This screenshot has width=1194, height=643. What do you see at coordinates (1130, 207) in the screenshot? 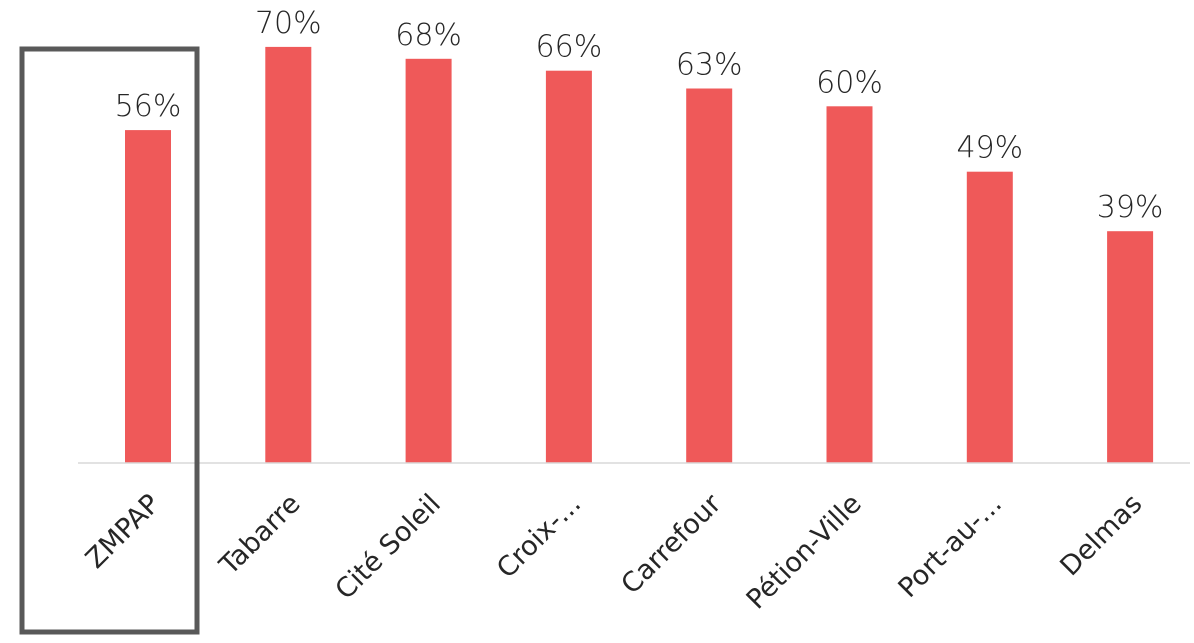
I see `value-label-delmas: 39%` at bounding box center [1130, 207].